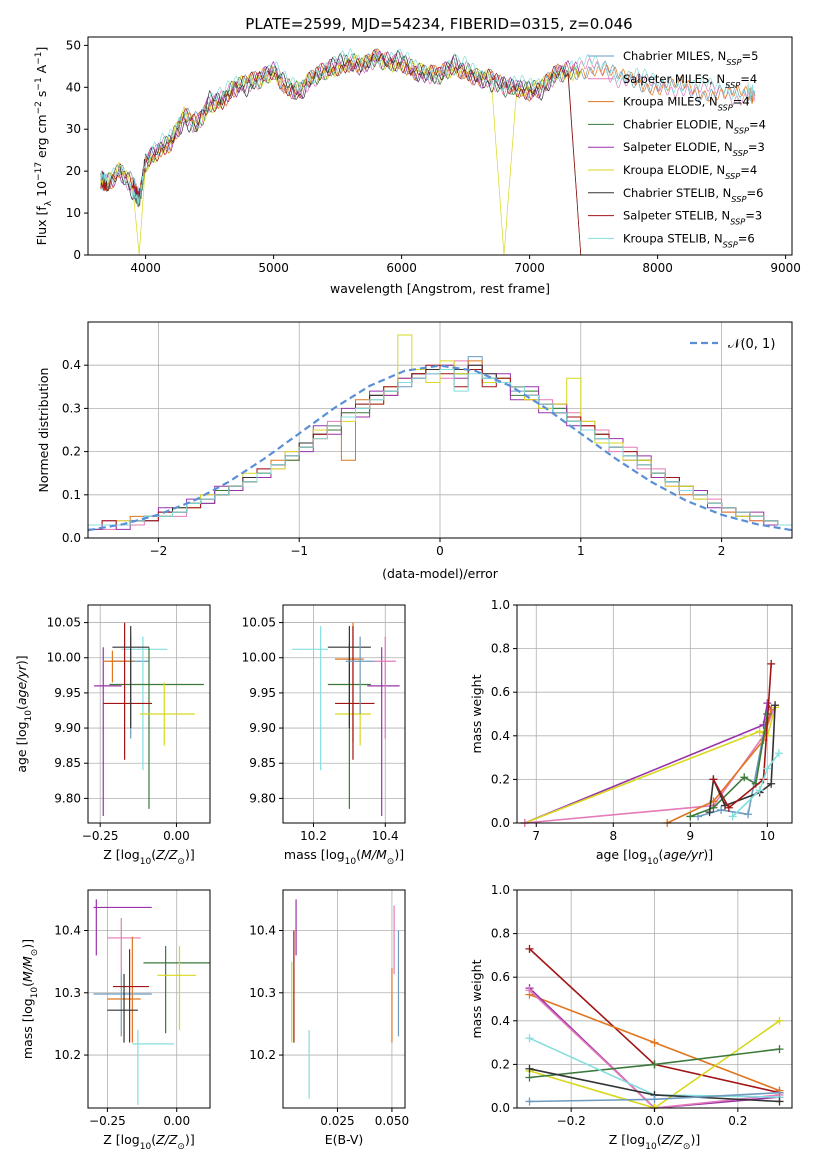  I want to click on massweight_vs_age-xtick-label: 10, so click(767, 836).